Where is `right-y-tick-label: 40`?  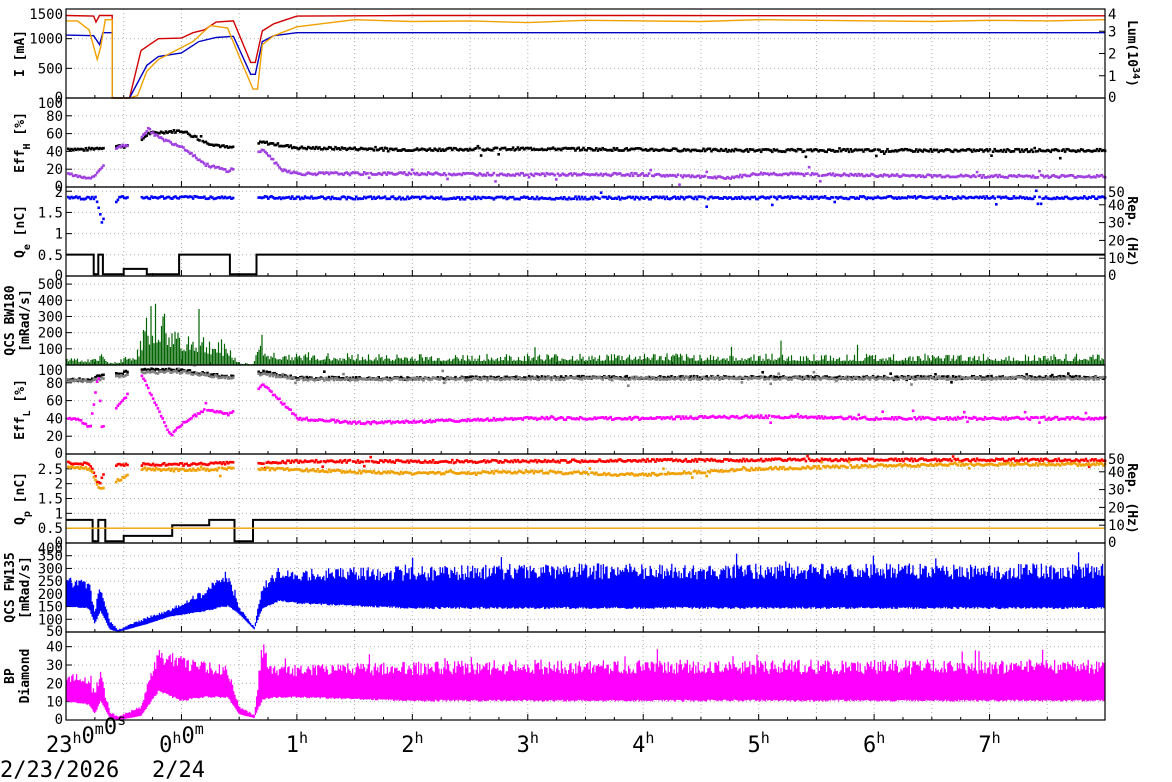 right-y-tick-label: 40 is located at coordinates (1116, 473).